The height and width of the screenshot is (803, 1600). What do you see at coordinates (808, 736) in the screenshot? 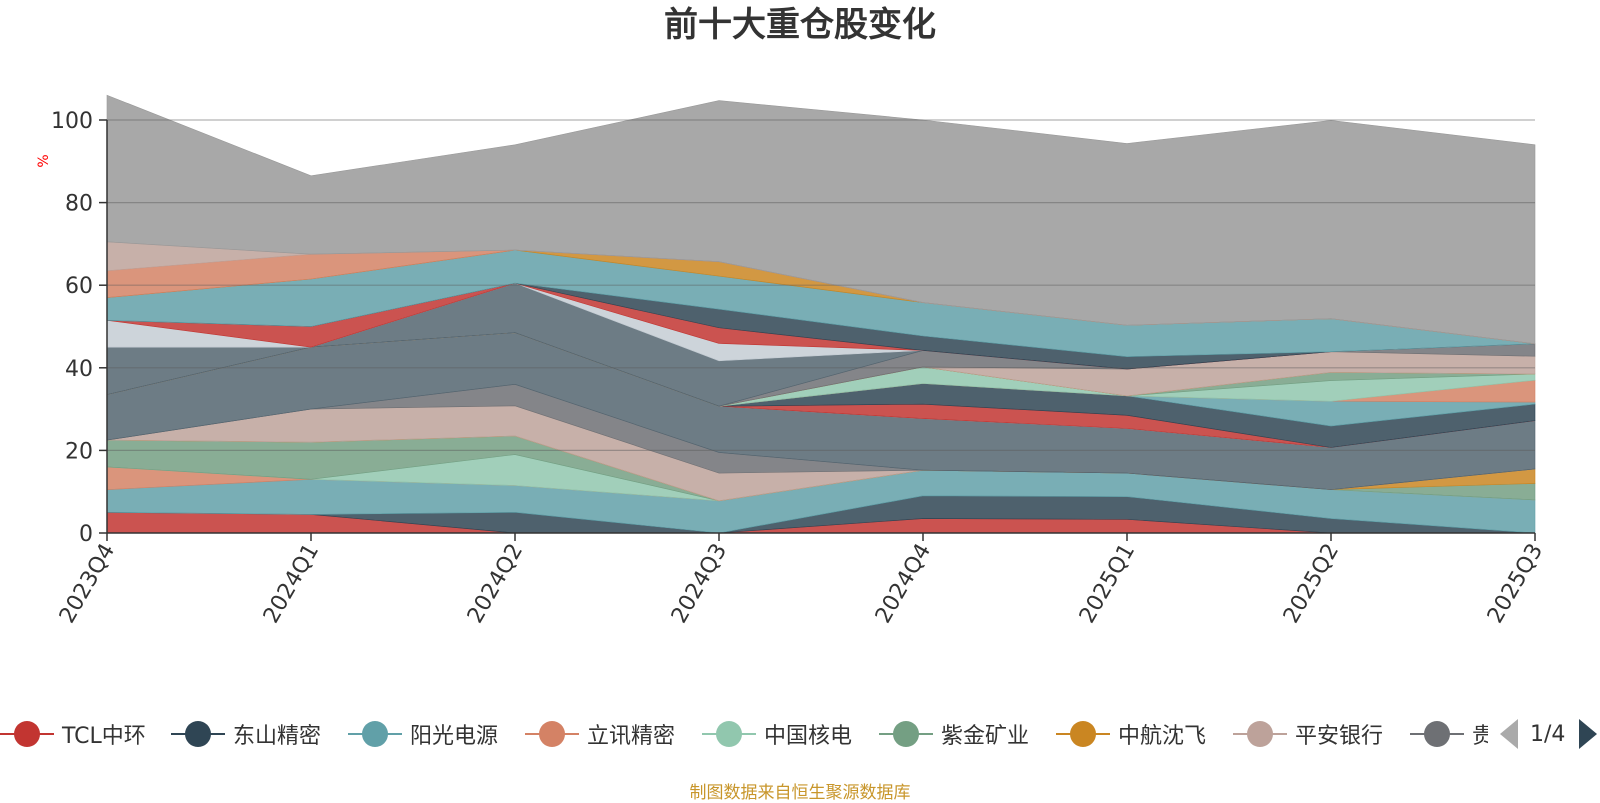
I see `legend-label: 中国核电` at bounding box center [808, 736].